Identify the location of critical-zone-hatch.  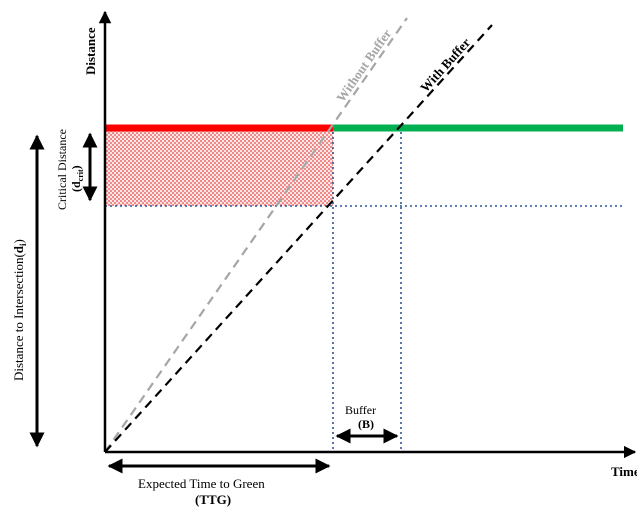
(219, 167).